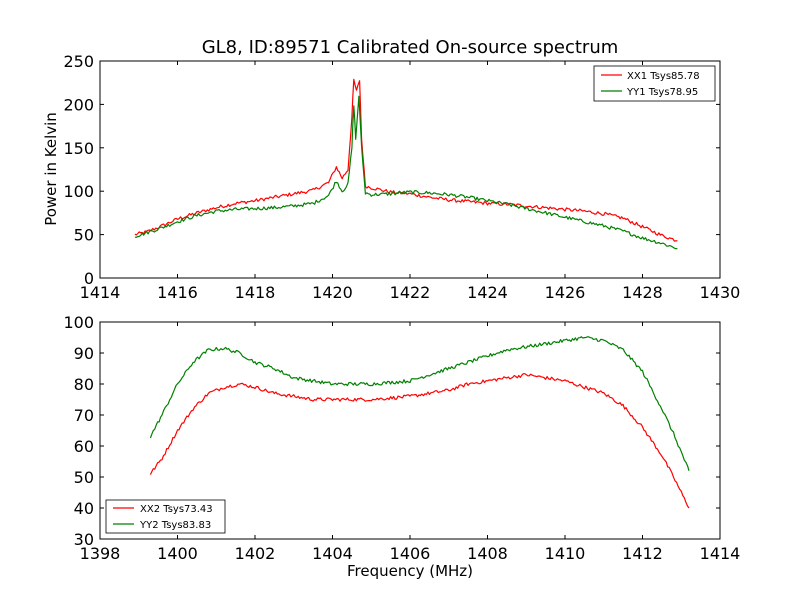  What do you see at coordinates (487, 292) in the screenshot?
I see `top-xtick-label: 1424` at bounding box center [487, 292].